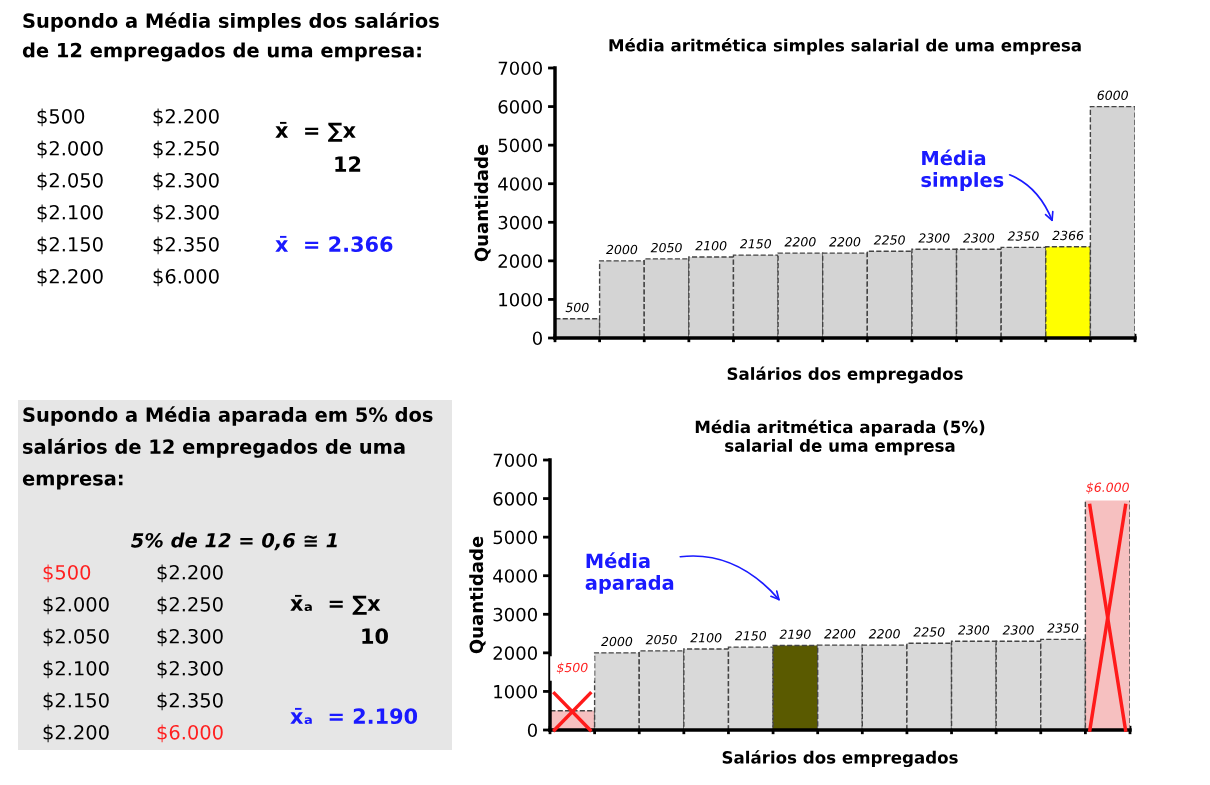  I want to click on text: salários de 12 empregados de uma, so click(214, 448).